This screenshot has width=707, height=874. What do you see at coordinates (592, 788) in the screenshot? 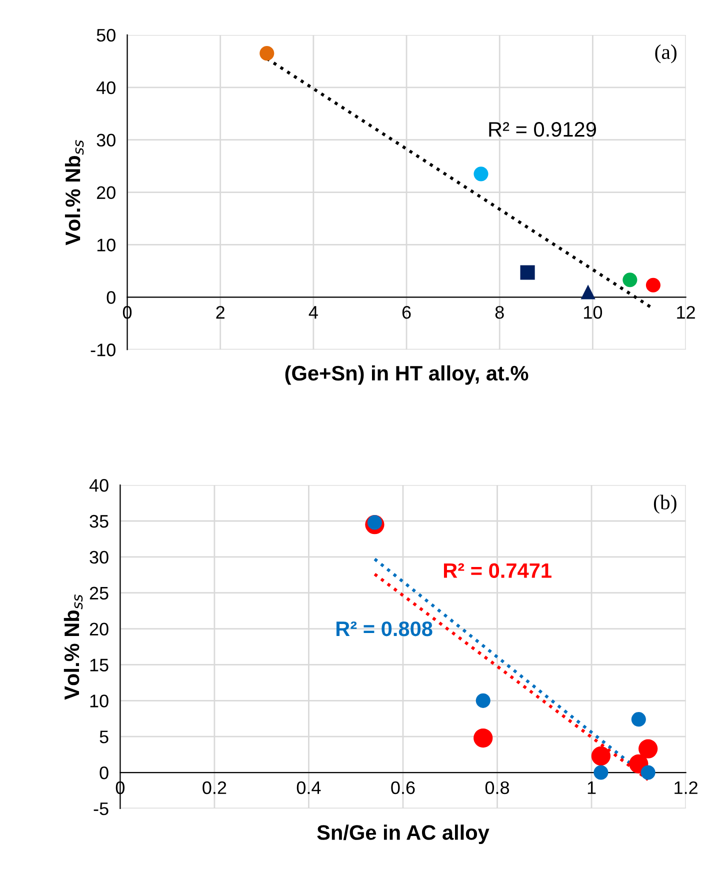
I see `x-tick-label: 1` at bounding box center [592, 788].